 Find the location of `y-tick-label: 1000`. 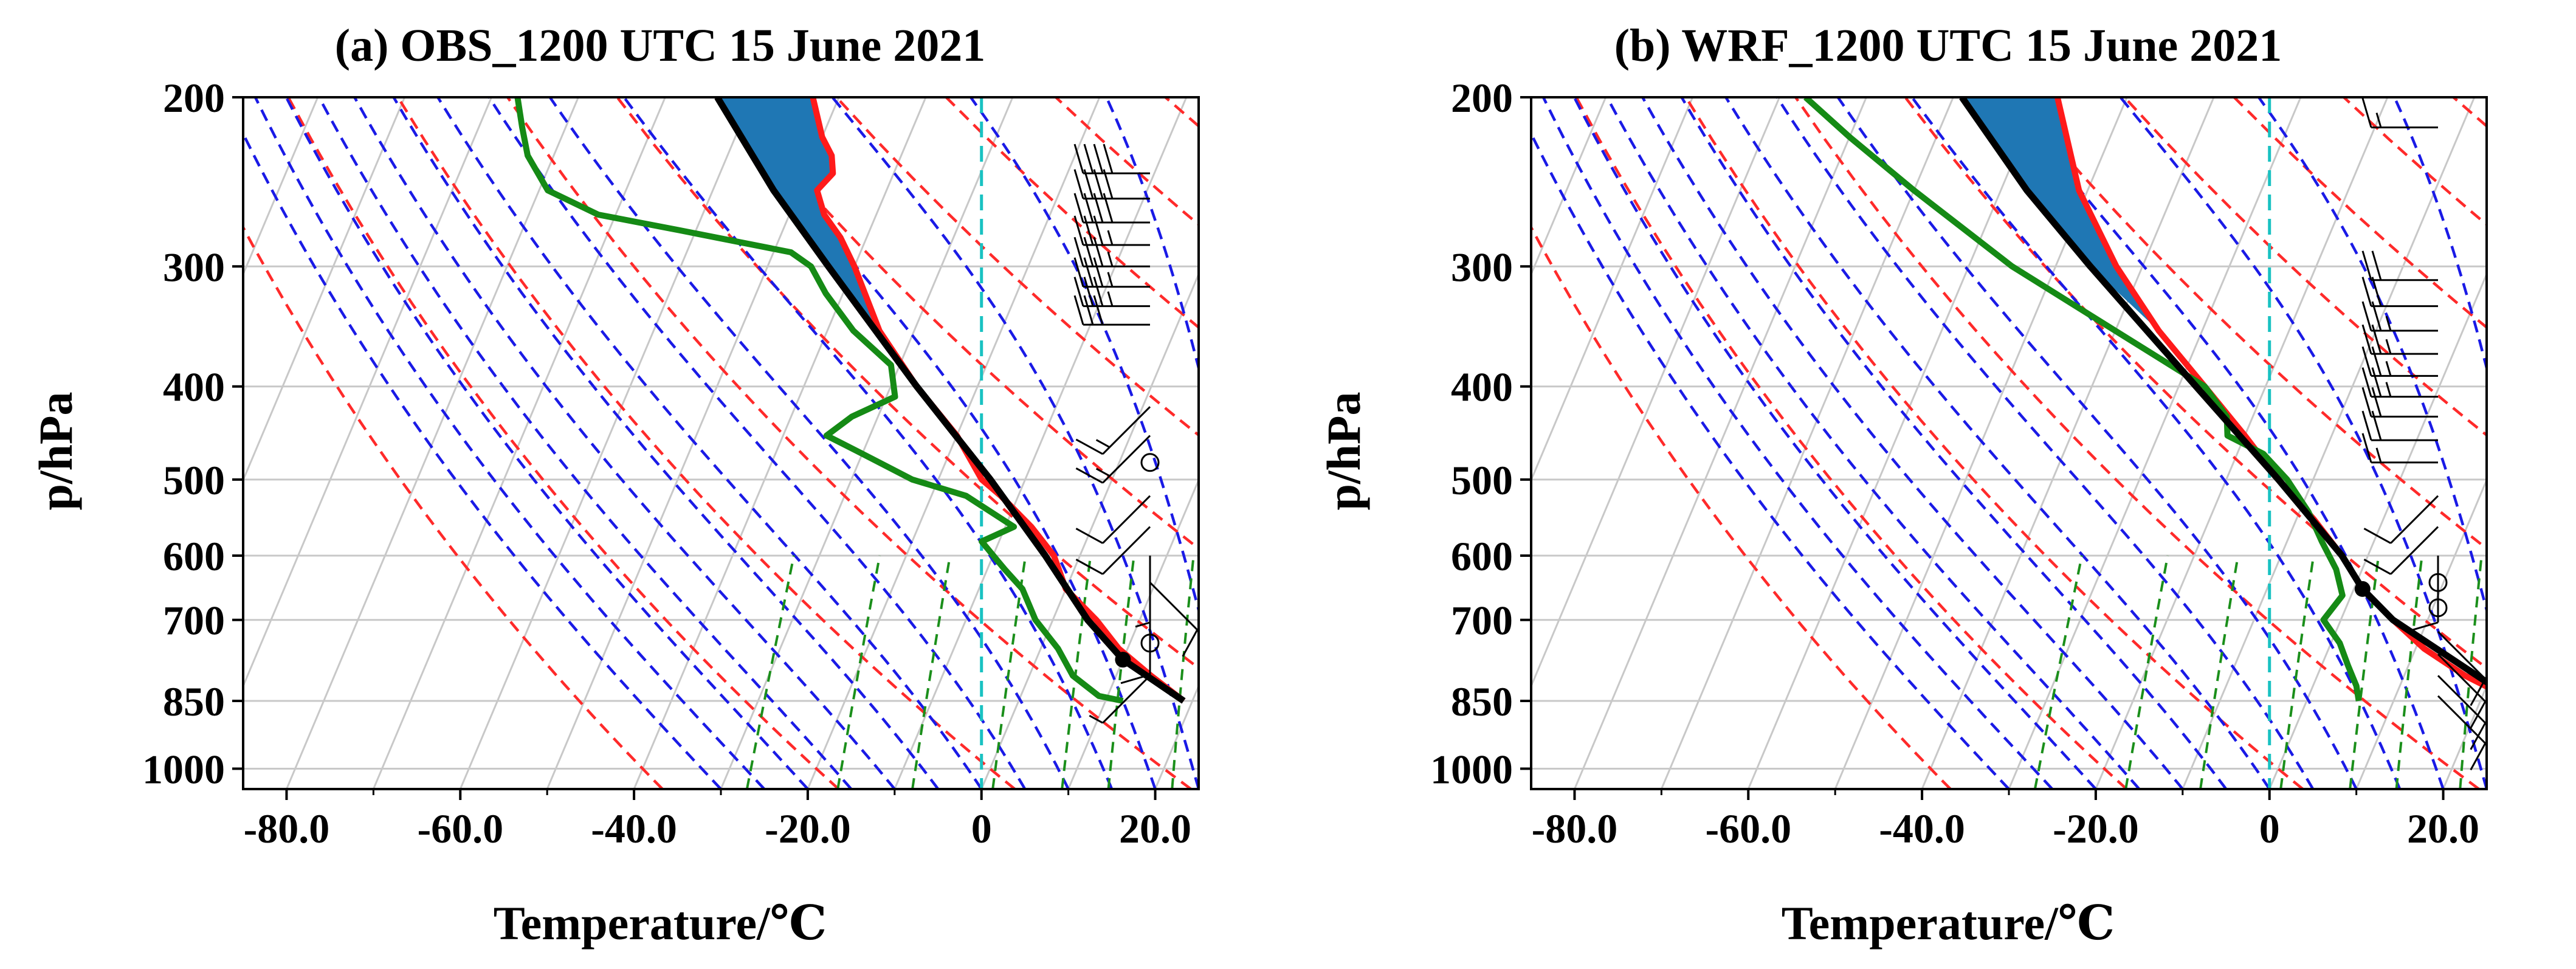

y-tick-label: 1000 is located at coordinates (183, 770).